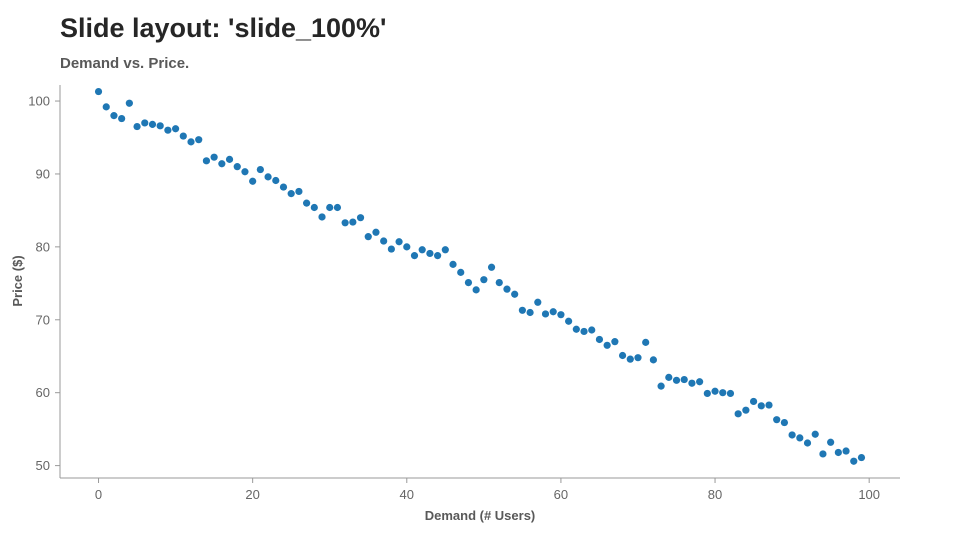 This screenshot has height=540, width=960. I want to click on chart-title: Demand vs. Price., so click(125, 63).